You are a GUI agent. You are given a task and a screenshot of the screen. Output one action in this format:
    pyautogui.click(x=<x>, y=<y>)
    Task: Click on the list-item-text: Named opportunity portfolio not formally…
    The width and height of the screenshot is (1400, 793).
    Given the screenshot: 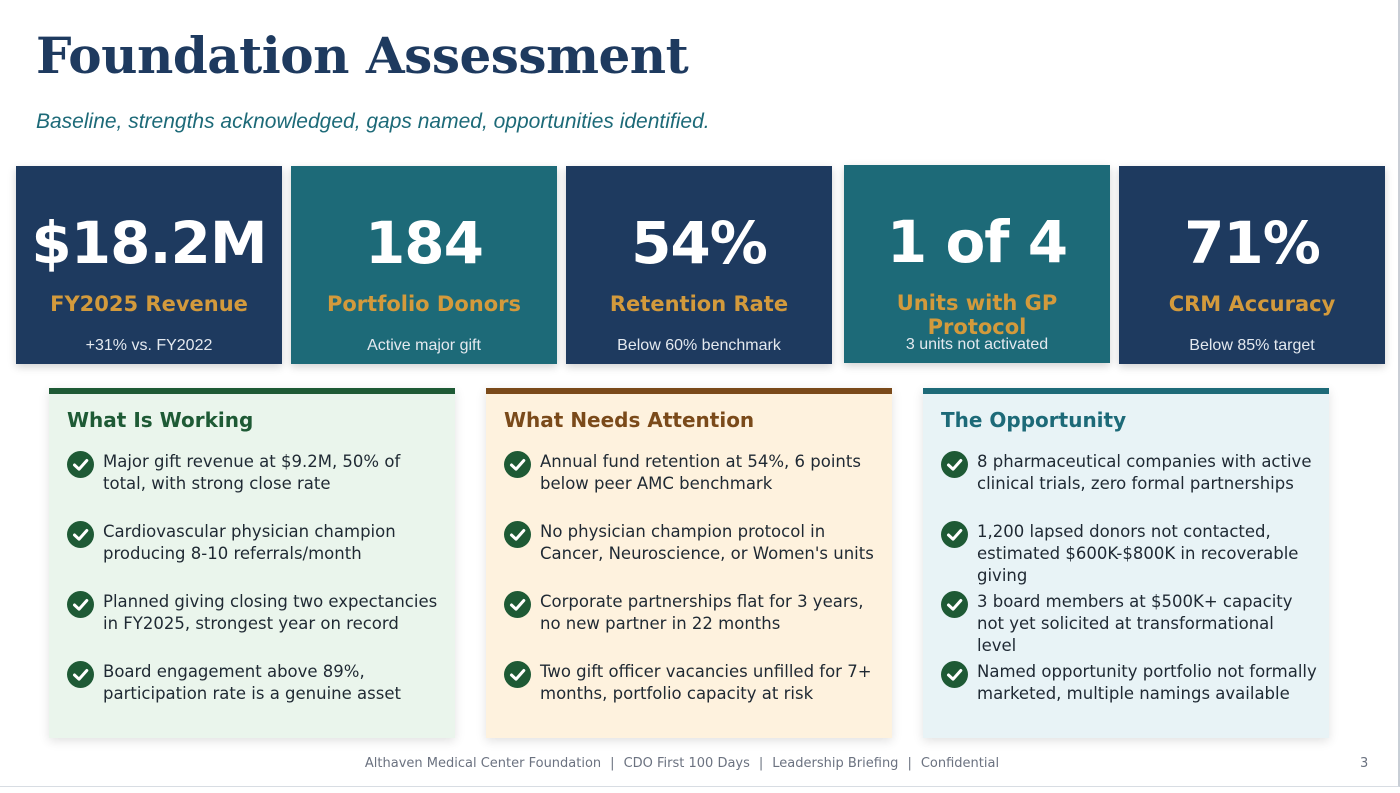 What is the action you would take?
    pyautogui.click(x=1147, y=682)
    